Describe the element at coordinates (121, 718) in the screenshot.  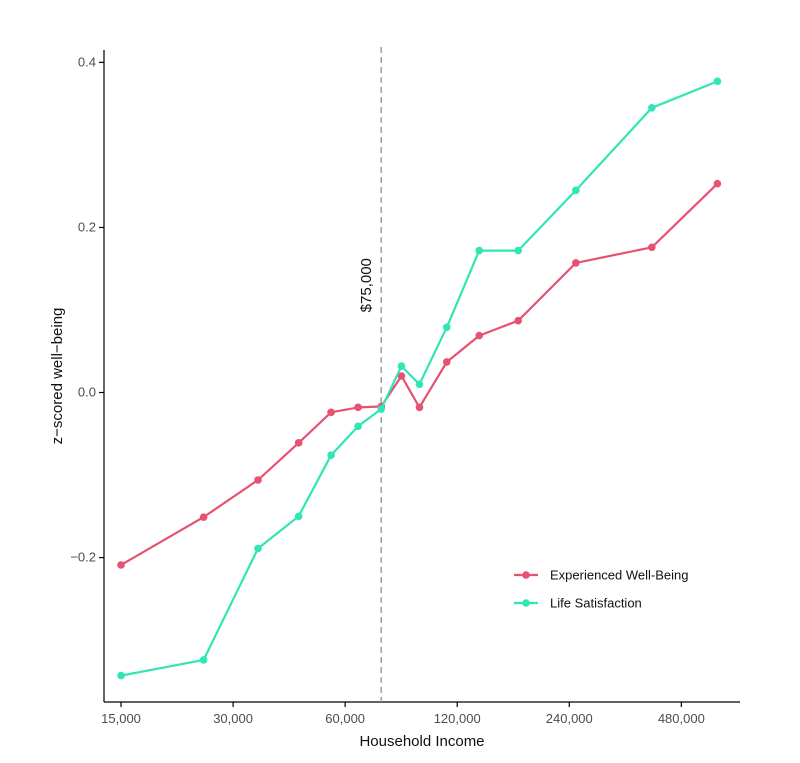
I see `x-tick-label: 15,000` at that location.